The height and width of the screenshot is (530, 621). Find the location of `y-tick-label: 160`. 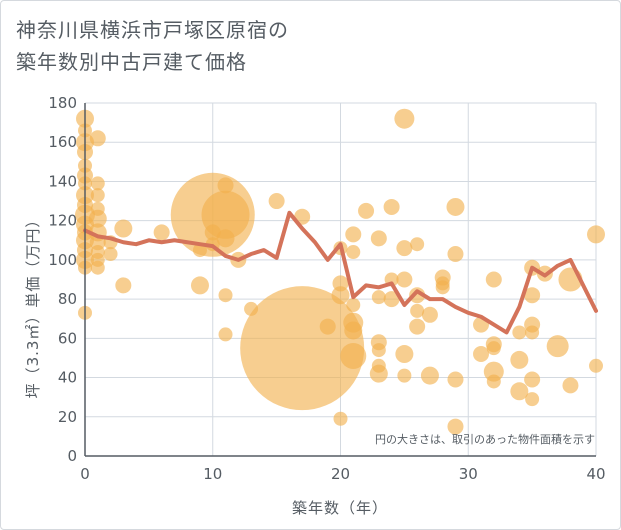

y-tick-label: 160 is located at coordinates (62, 142).